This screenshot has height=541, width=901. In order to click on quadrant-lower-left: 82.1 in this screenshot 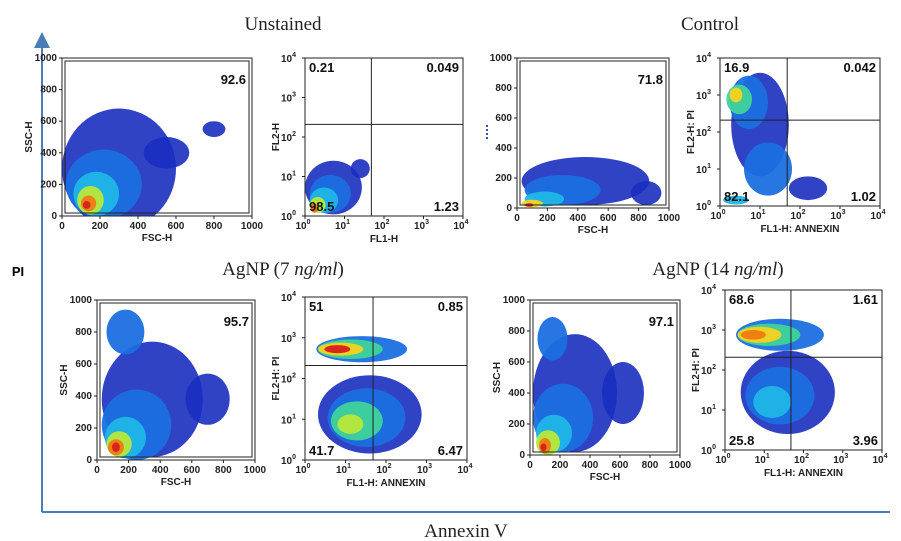, I will do `click(736, 196)`.